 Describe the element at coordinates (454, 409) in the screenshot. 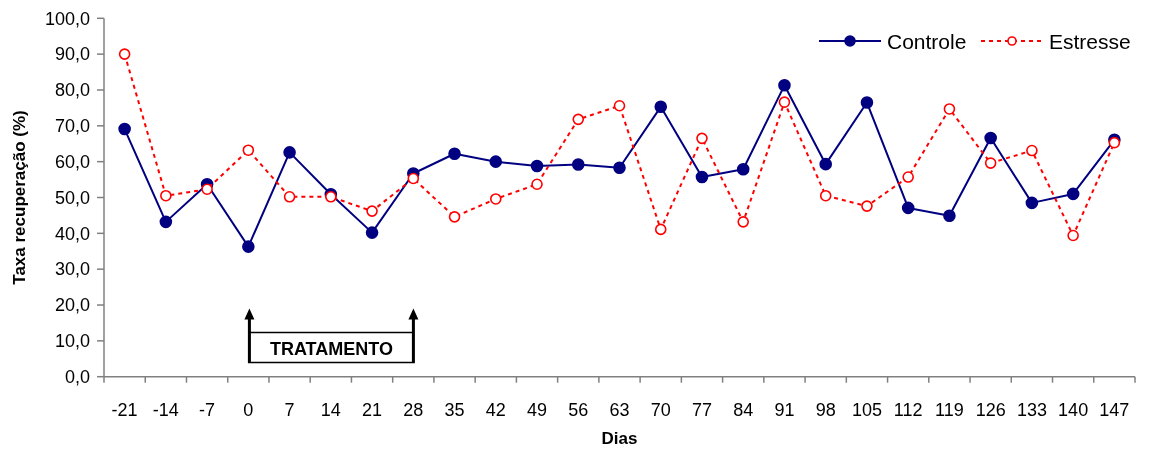

I see `x-tick-label: 35` at that location.